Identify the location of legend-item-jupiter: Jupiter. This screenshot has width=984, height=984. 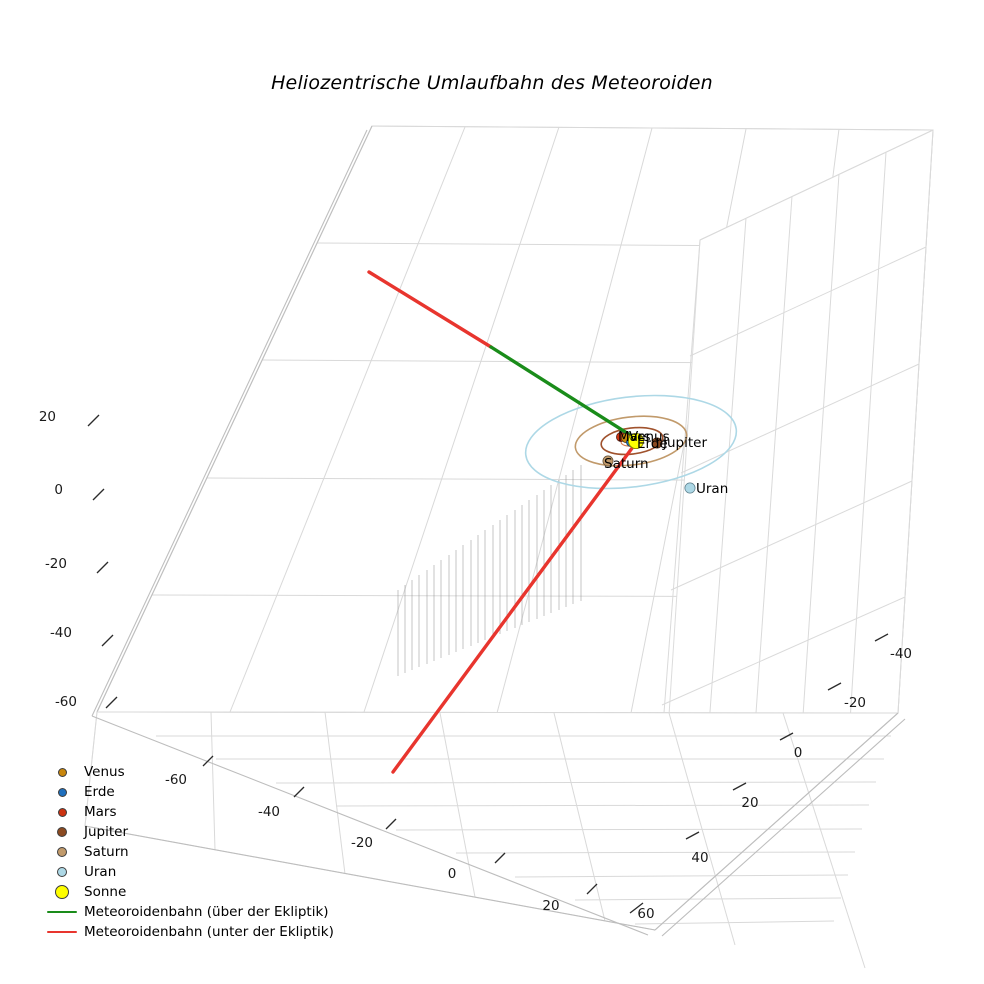
(189, 832).